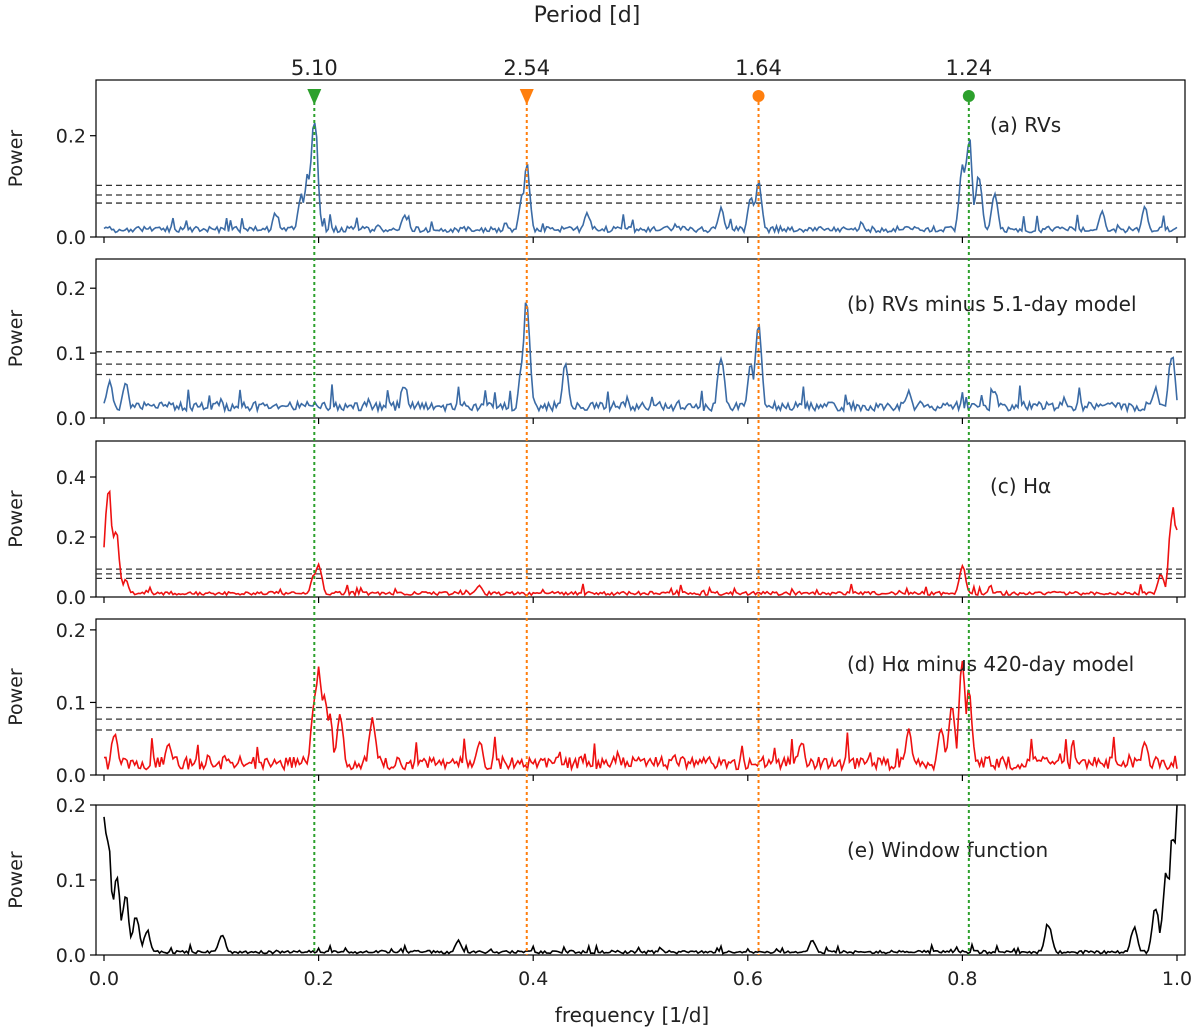 This screenshot has width=1200, height=1030. What do you see at coordinates (640, 716) in the screenshot?
I see `series-line-d` at bounding box center [640, 716].